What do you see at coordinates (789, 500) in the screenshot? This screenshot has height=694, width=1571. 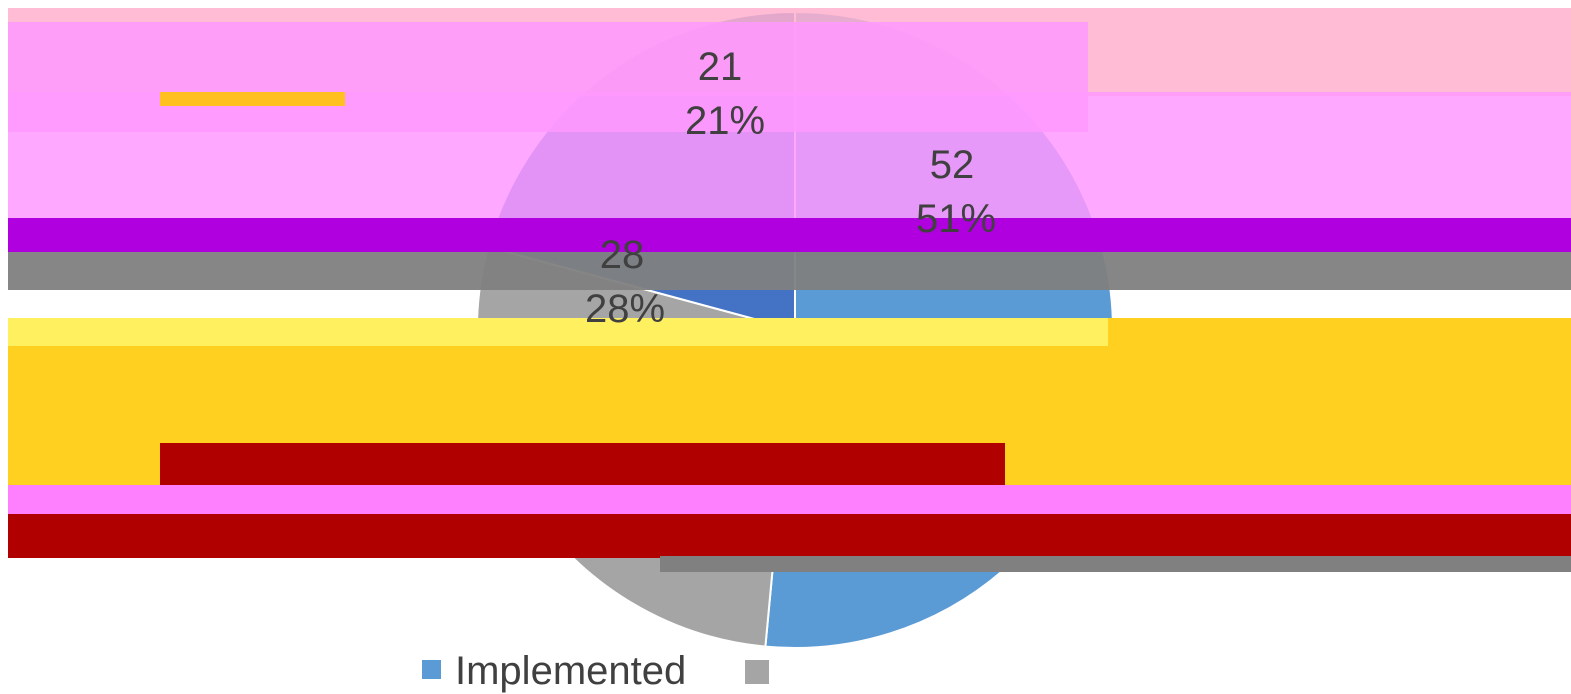 I see `overlay-magenta-band` at bounding box center [789, 500].